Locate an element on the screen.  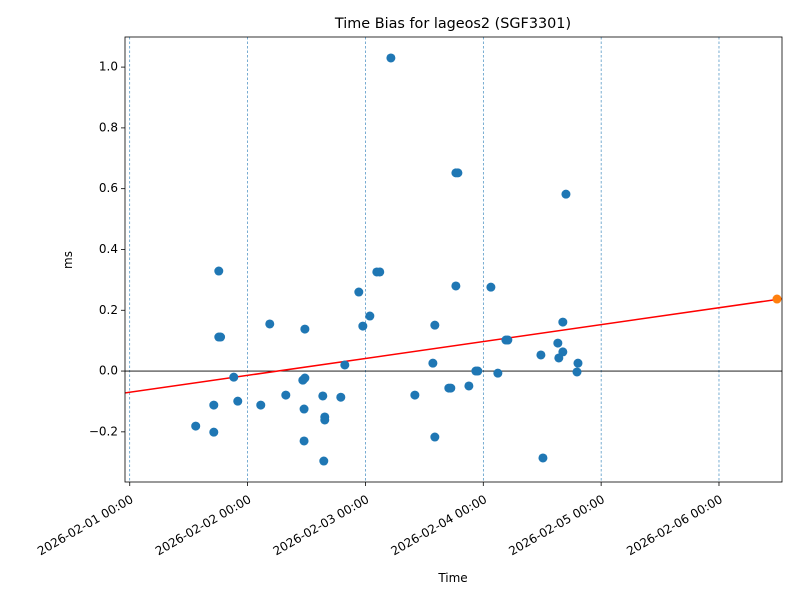
x-tick-label: 2026-02-06 00:00 is located at coordinates (674, 525).